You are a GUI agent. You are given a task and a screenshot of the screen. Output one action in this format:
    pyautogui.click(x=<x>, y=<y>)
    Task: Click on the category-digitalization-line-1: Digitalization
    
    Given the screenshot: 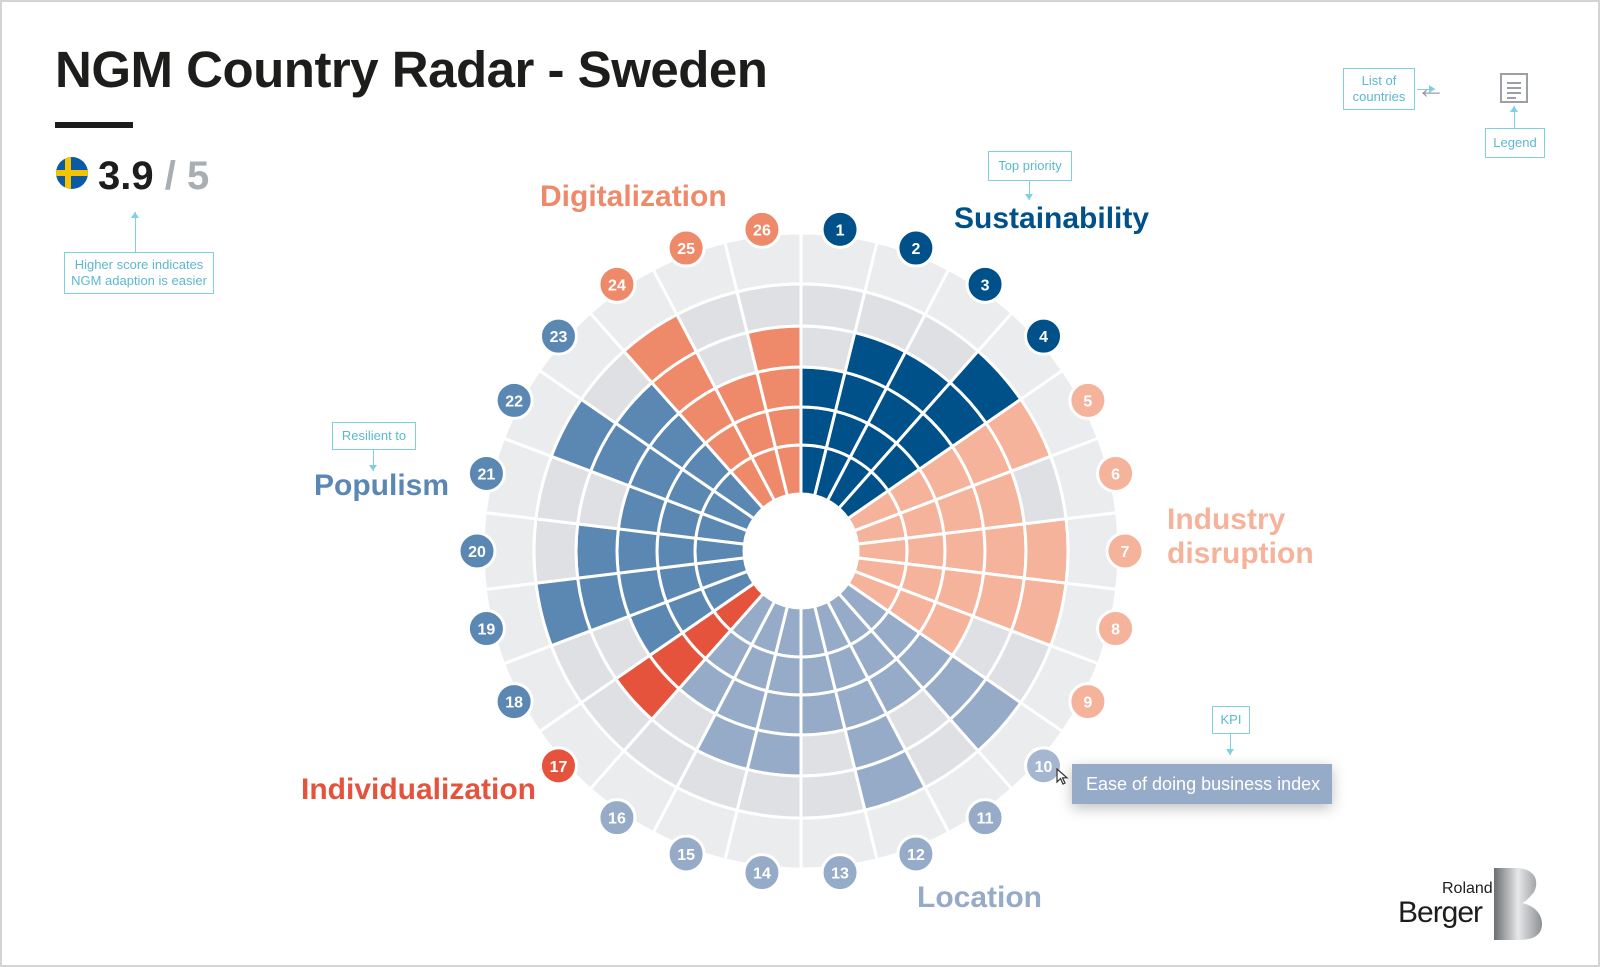 What is the action you would take?
    pyautogui.click(x=633, y=196)
    